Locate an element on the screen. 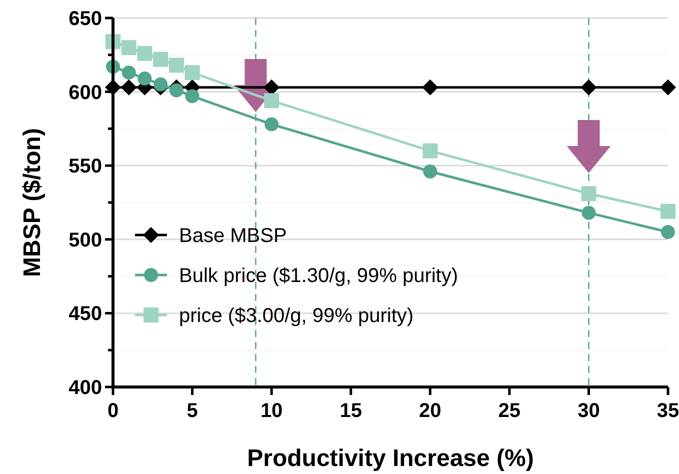 The width and height of the screenshot is (679, 474). x-tick-label: 0 is located at coordinates (113, 411).